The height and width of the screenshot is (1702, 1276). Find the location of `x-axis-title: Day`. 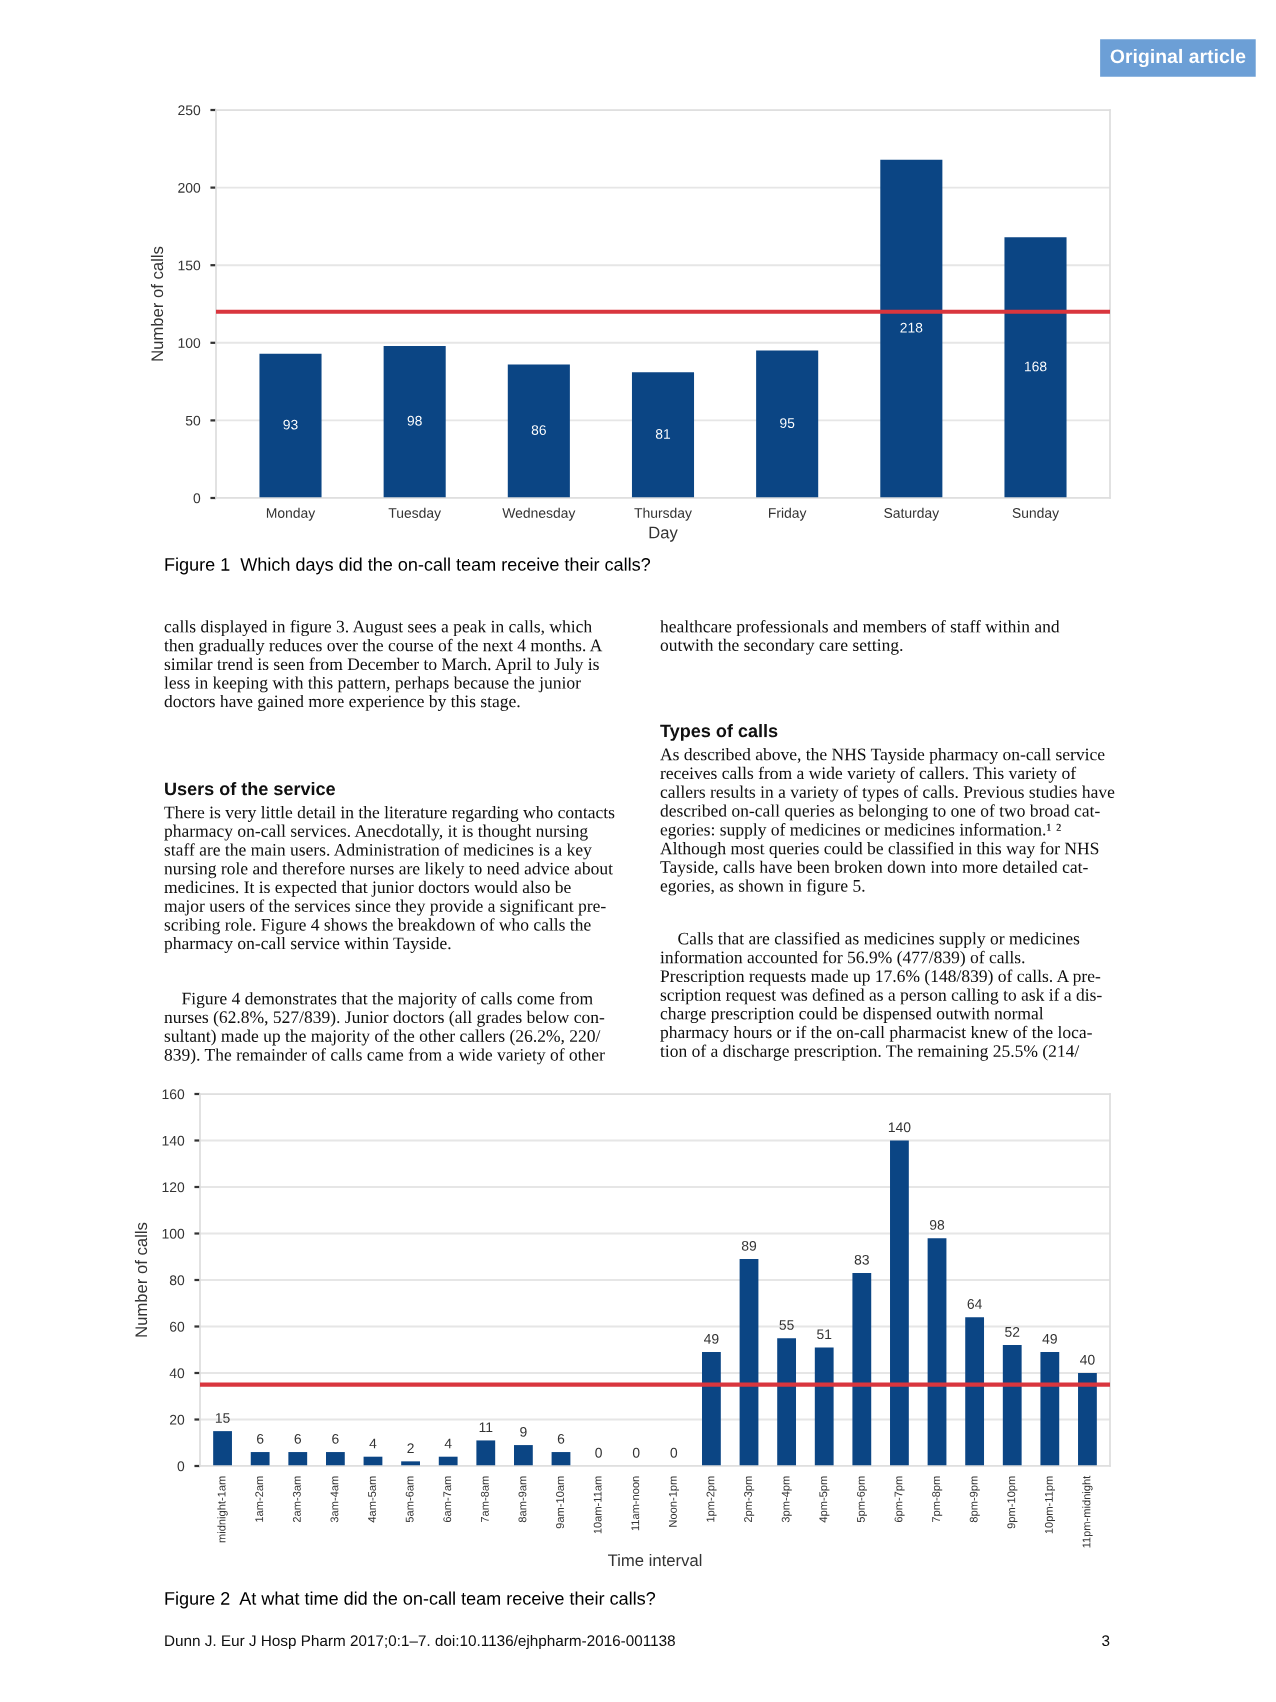

x-axis-title: Day is located at coordinates (663, 534).